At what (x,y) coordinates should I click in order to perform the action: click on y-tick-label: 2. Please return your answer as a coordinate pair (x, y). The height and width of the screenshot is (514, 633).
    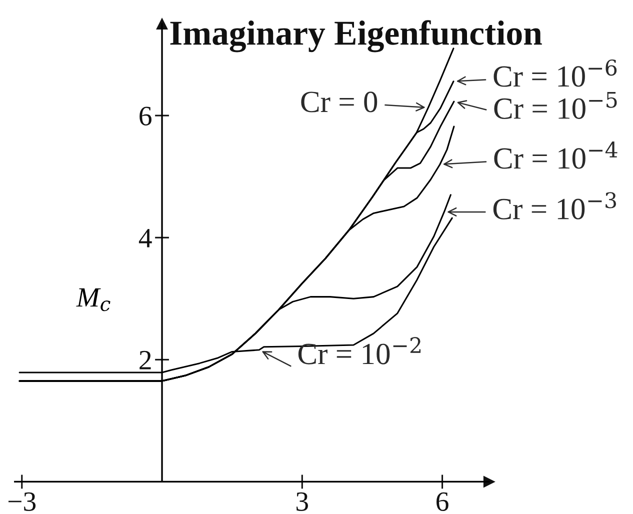
    Looking at the image, I should click on (145, 360).